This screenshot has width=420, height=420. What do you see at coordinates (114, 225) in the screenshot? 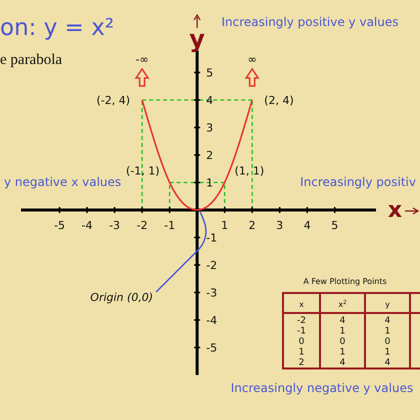
I see `x-tick-label: -3` at bounding box center [114, 225].